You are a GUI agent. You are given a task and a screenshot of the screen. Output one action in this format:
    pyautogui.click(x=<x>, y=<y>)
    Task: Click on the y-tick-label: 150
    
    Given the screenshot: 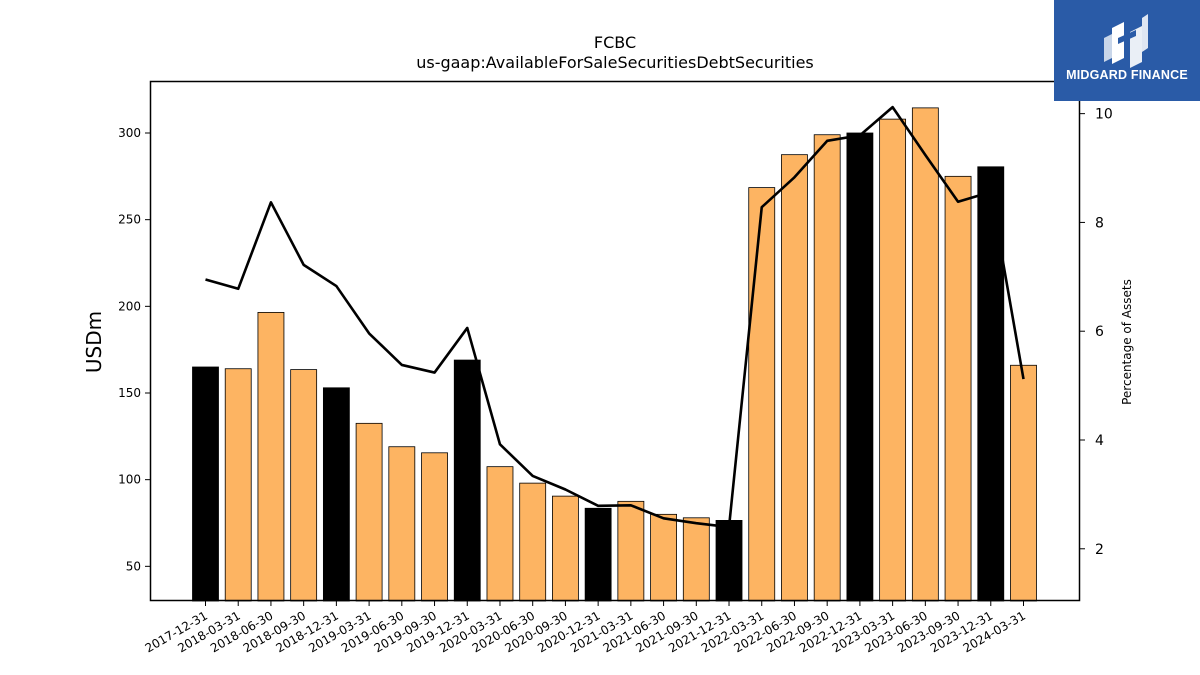 What is the action you would take?
    pyautogui.click(x=129, y=393)
    